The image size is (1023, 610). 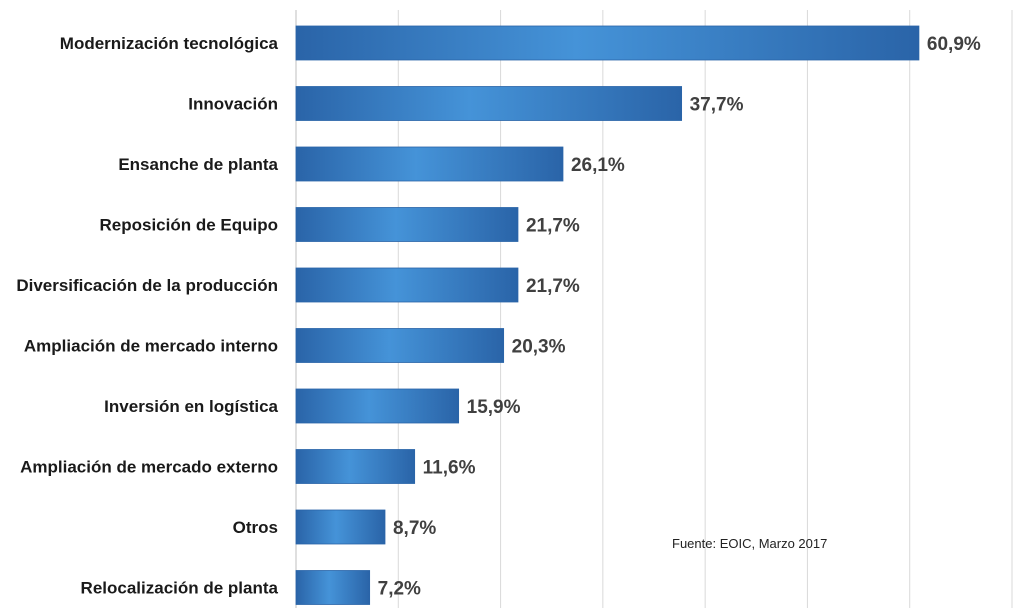 I want to click on category-label: Diversificación de la producción, so click(x=147, y=285).